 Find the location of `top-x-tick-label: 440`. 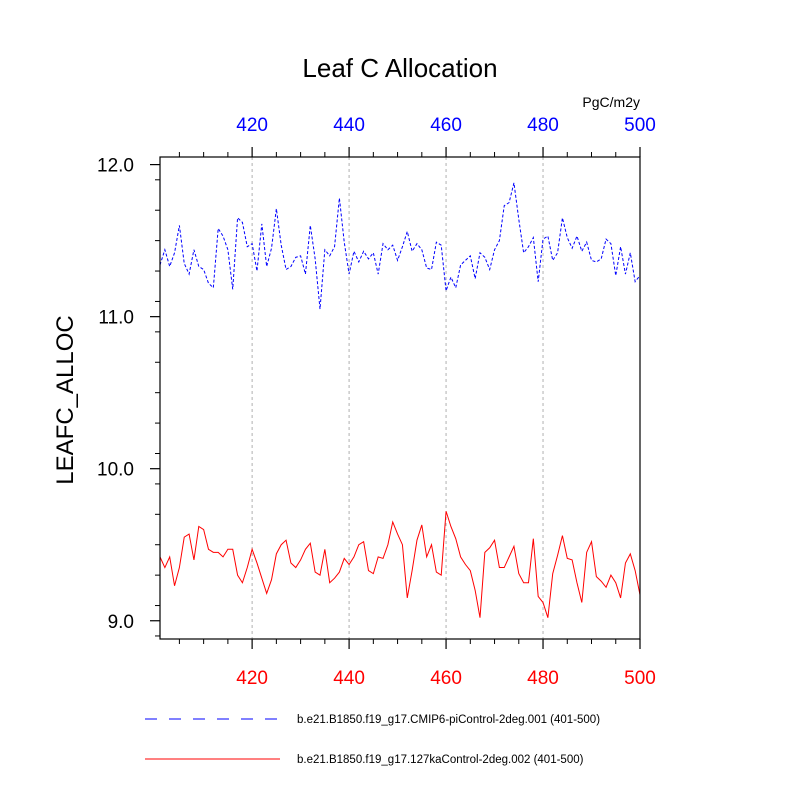

top-x-tick-label: 440 is located at coordinates (349, 125).